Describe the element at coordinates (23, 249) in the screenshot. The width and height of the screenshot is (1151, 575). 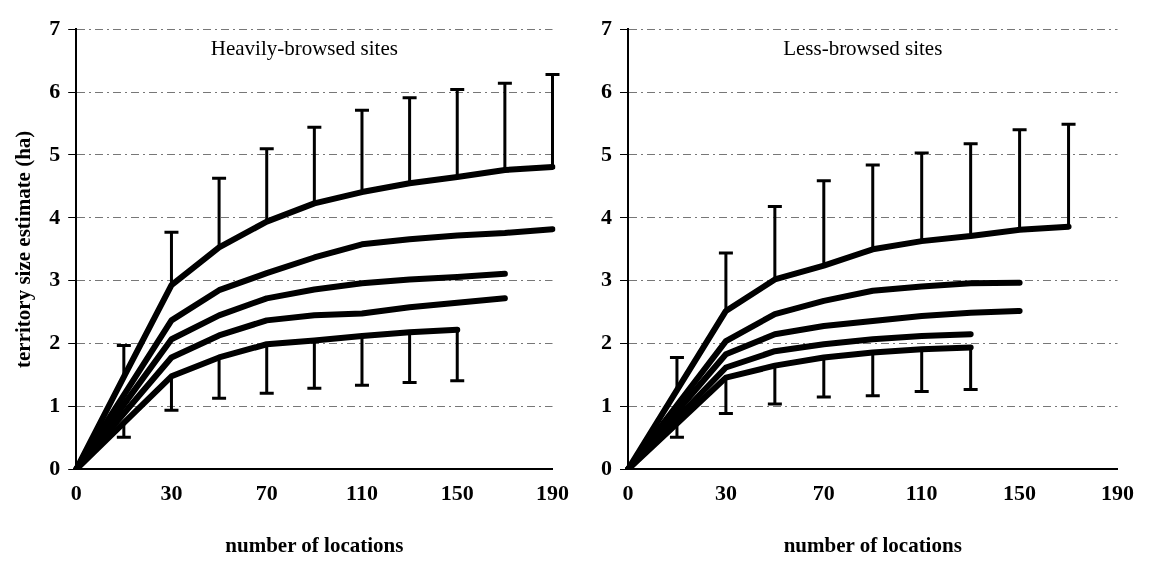
I see `y-axis-title: territory size estimate (ha)` at that location.